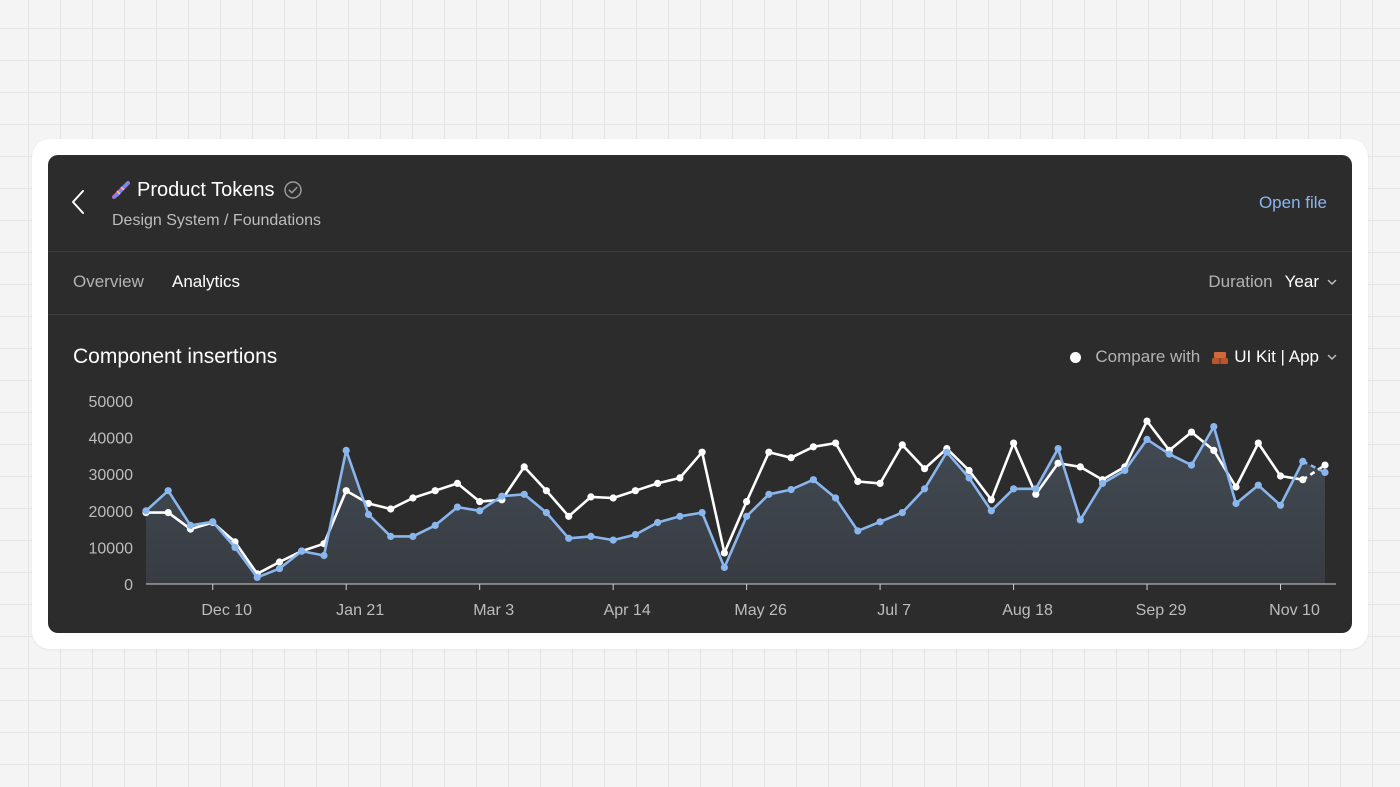 The image size is (1400, 787). I want to click on compare-label: Compare with, so click(1148, 356).